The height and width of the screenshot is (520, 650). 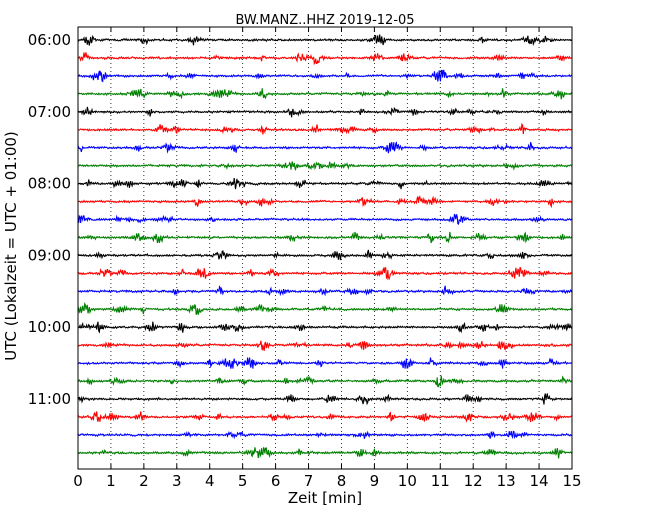 I want to click on y-tick-label: 06:00, so click(x=49, y=40).